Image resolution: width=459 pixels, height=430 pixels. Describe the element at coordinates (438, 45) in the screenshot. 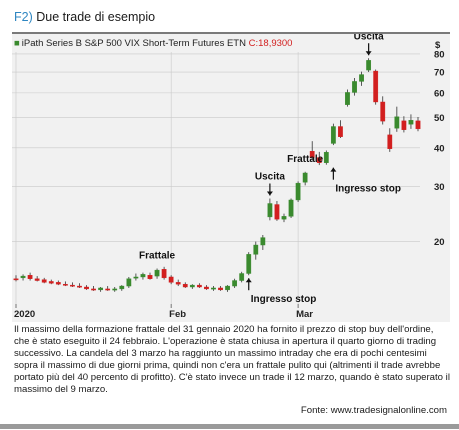

I see `y-currency-label: $` at that location.